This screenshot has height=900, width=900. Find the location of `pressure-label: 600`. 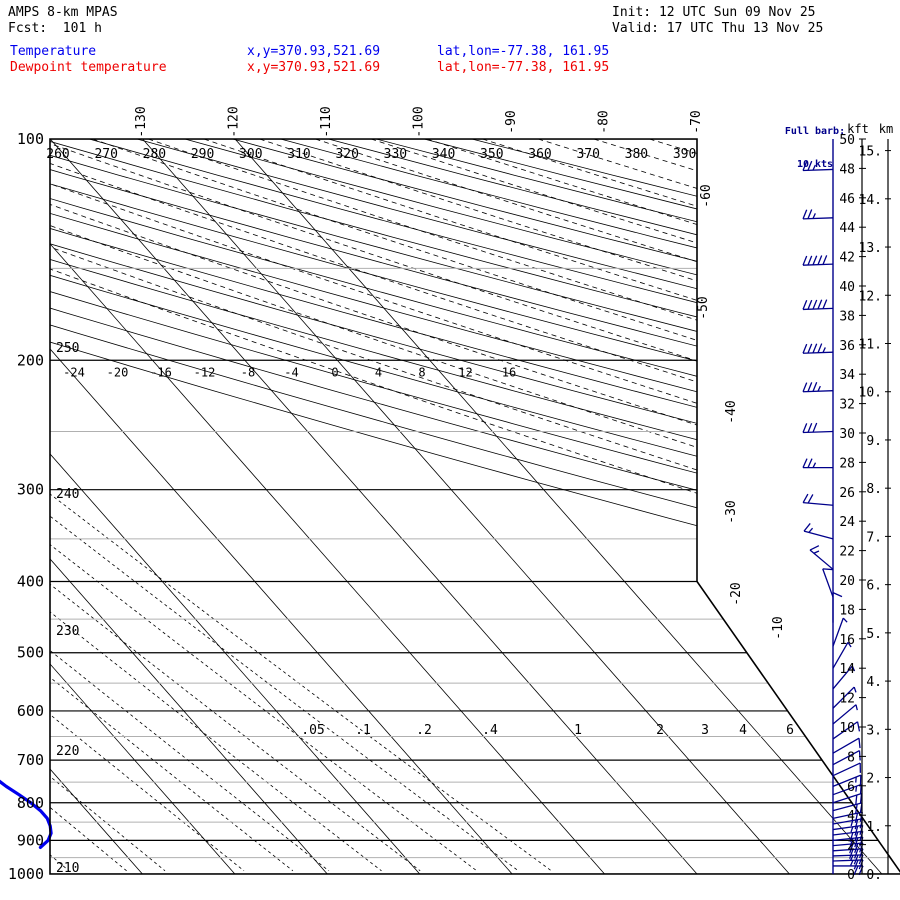

pressure-label: 600 is located at coordinates (30, 711).